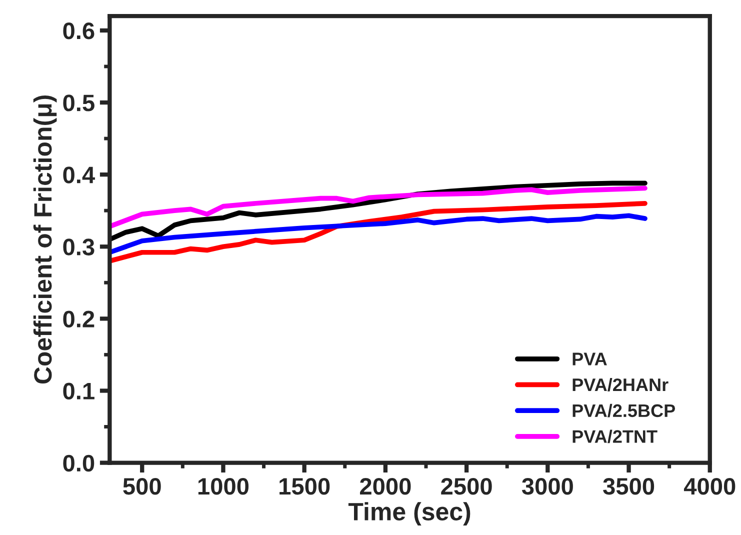  I want to click on x-tick-label: 3000, so click(547, 486).